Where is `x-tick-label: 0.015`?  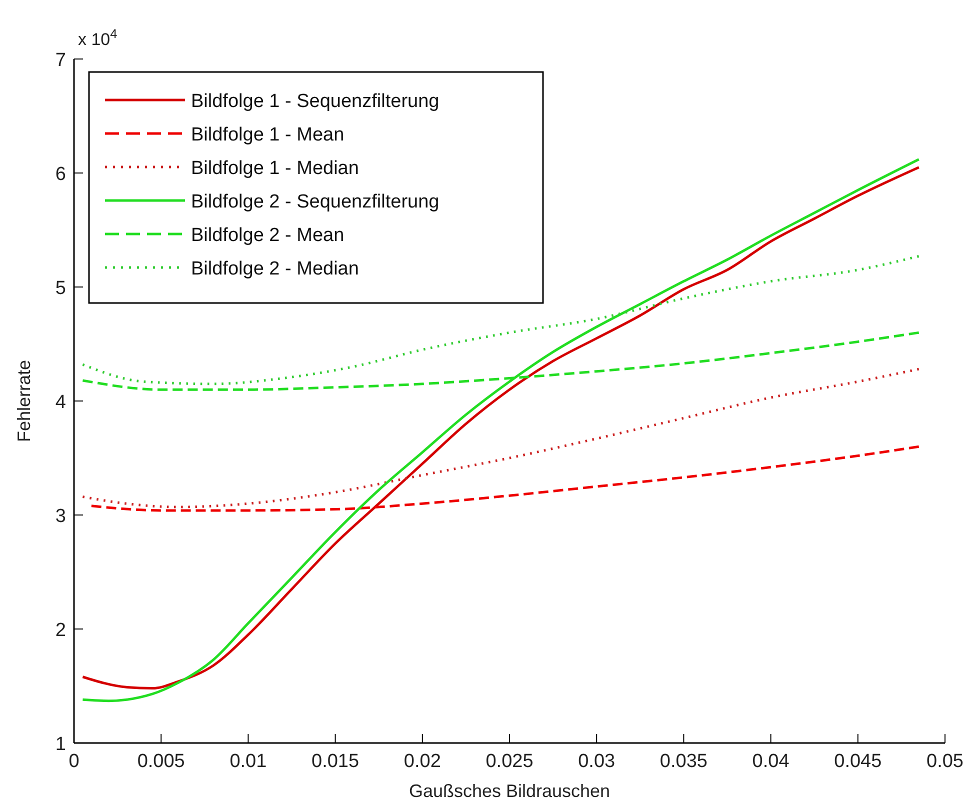
x-tick-label: 0.015 is located at coordinates (336, 761).